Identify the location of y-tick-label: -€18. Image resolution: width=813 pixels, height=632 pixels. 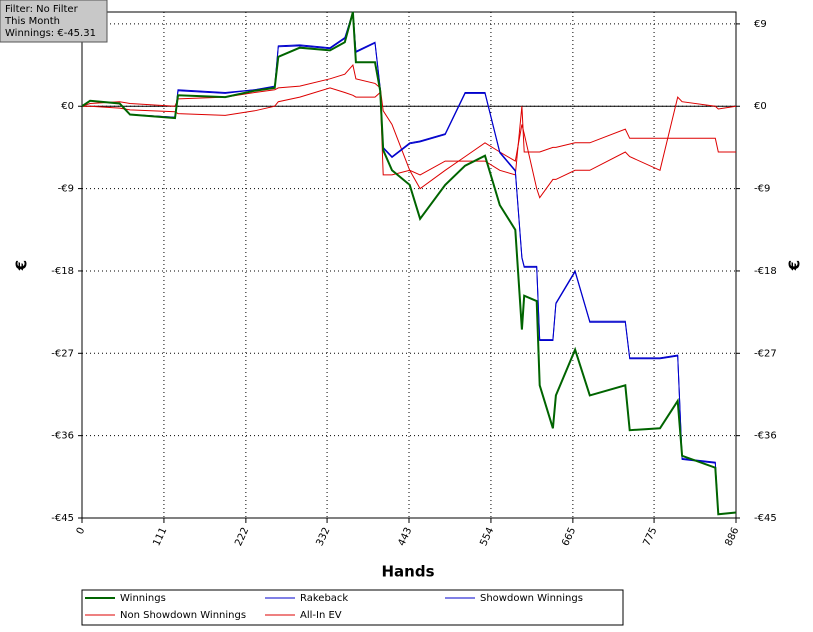
(62, 271).